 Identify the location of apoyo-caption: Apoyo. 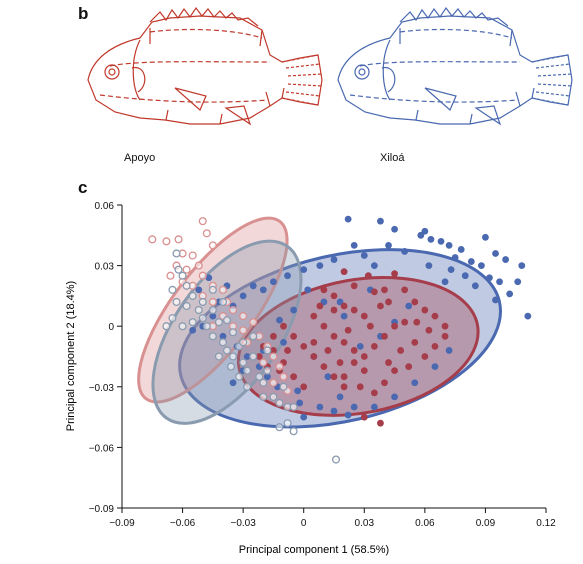
(140, 158).